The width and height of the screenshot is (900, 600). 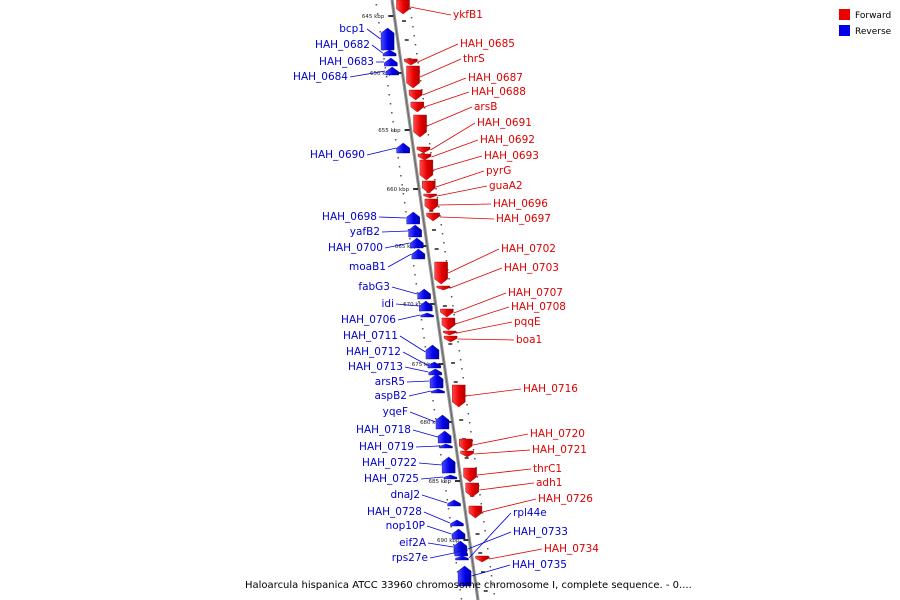 What do you see at coordinates (844, 14) in the screenshot?
I see `legend-forward-swatch` at bounding box center [844, 14].